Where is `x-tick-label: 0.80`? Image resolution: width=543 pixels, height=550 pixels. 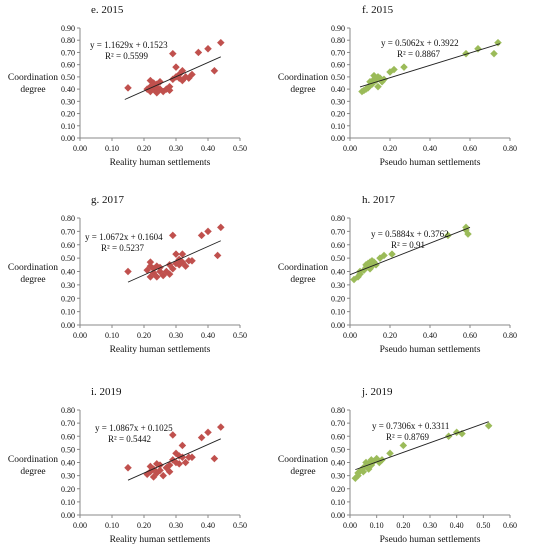
x-tick-label: 0.80 is located at coordinates (510, 148).